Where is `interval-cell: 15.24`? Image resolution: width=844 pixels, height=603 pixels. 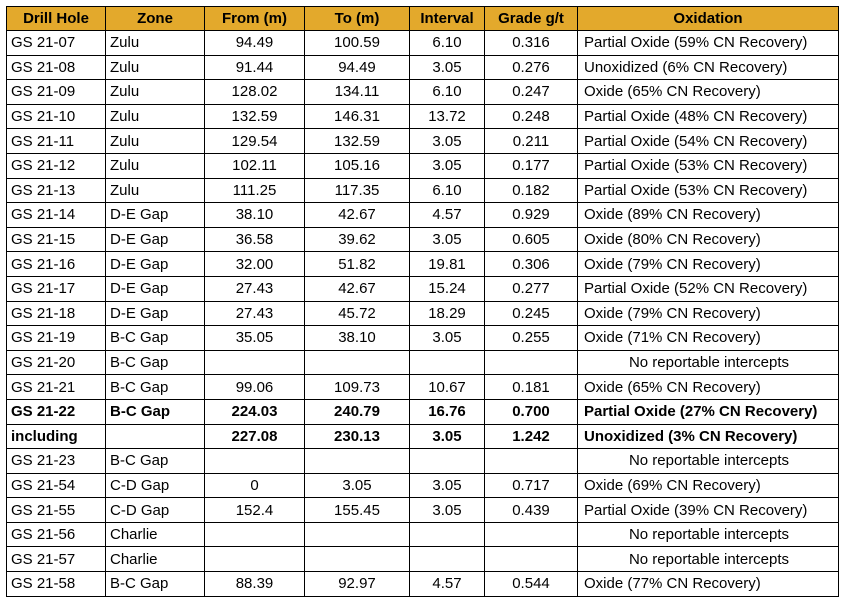
interval-cell: 15.24 is located at coordinates (447, 288).